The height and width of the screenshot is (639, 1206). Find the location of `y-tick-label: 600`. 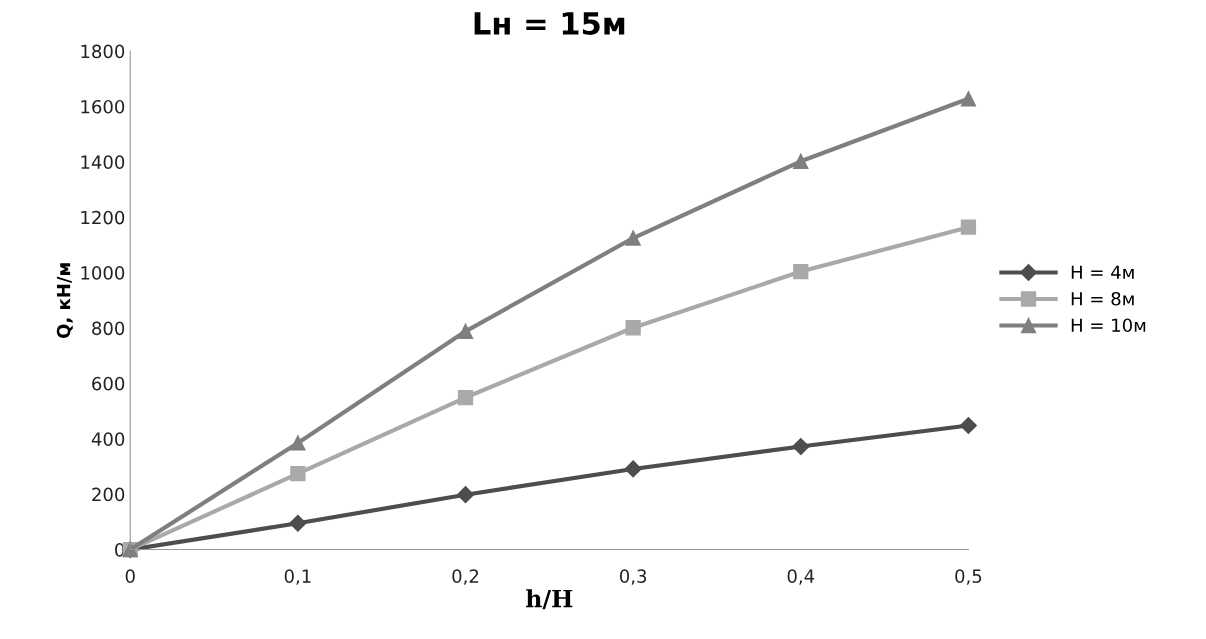

y-tick-label: 600 is located at coordinates (108, 383).